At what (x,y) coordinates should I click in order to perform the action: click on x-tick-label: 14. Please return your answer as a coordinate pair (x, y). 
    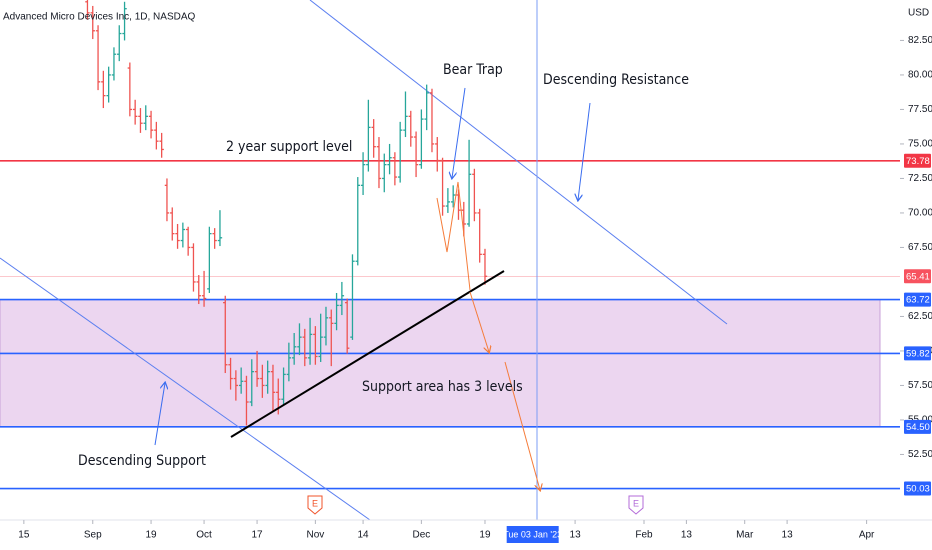
    Looking at the image, I should click on (364, 535).